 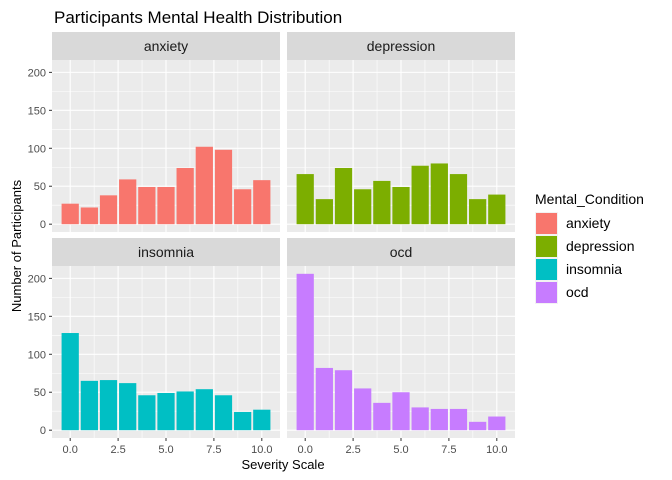 I want to click on legend-title: Mental_Condition, so click(x=589, y=199).